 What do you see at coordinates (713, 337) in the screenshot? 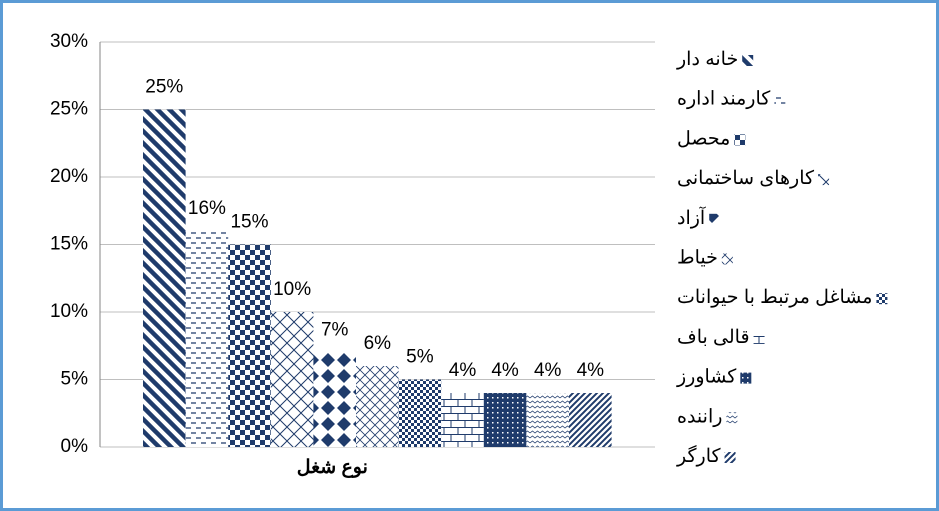
I see `legend-label: قالی باف` at bounding box center [713, 337].